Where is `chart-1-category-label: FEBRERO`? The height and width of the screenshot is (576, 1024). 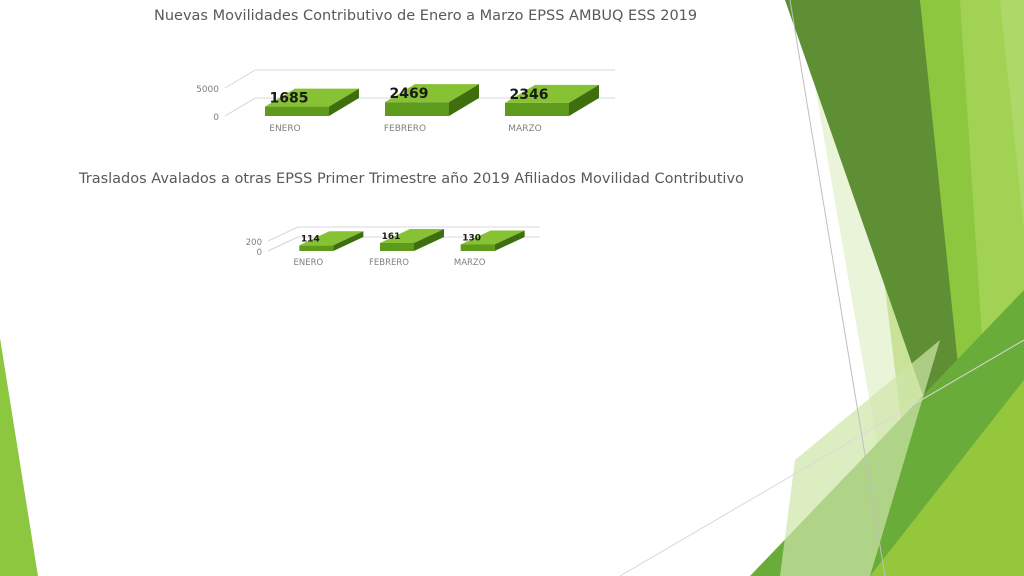 chart-1-category-label: FEBRERO is located at coordinates (405, 129).